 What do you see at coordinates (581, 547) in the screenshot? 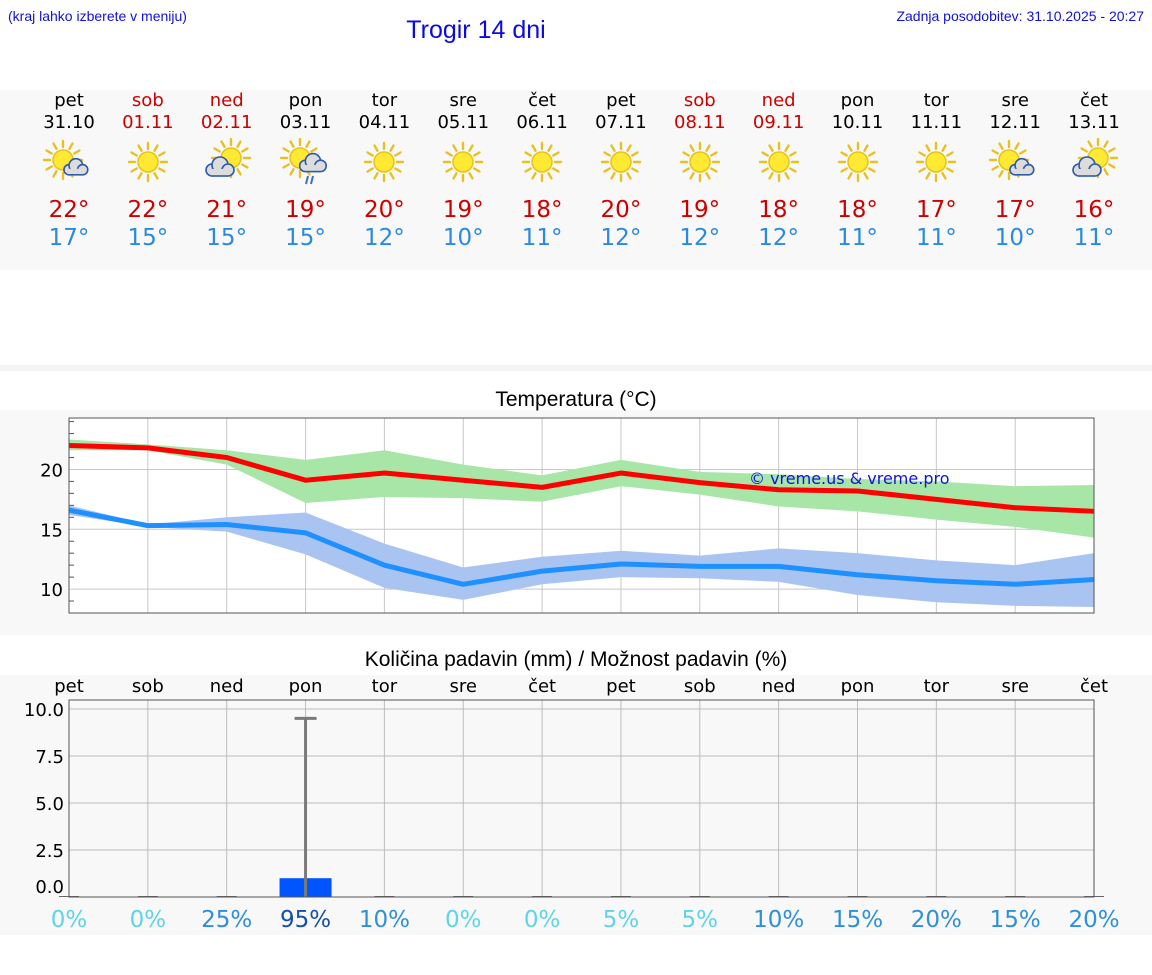
I see `min-temperature-line` at bounding box center [581, 547].